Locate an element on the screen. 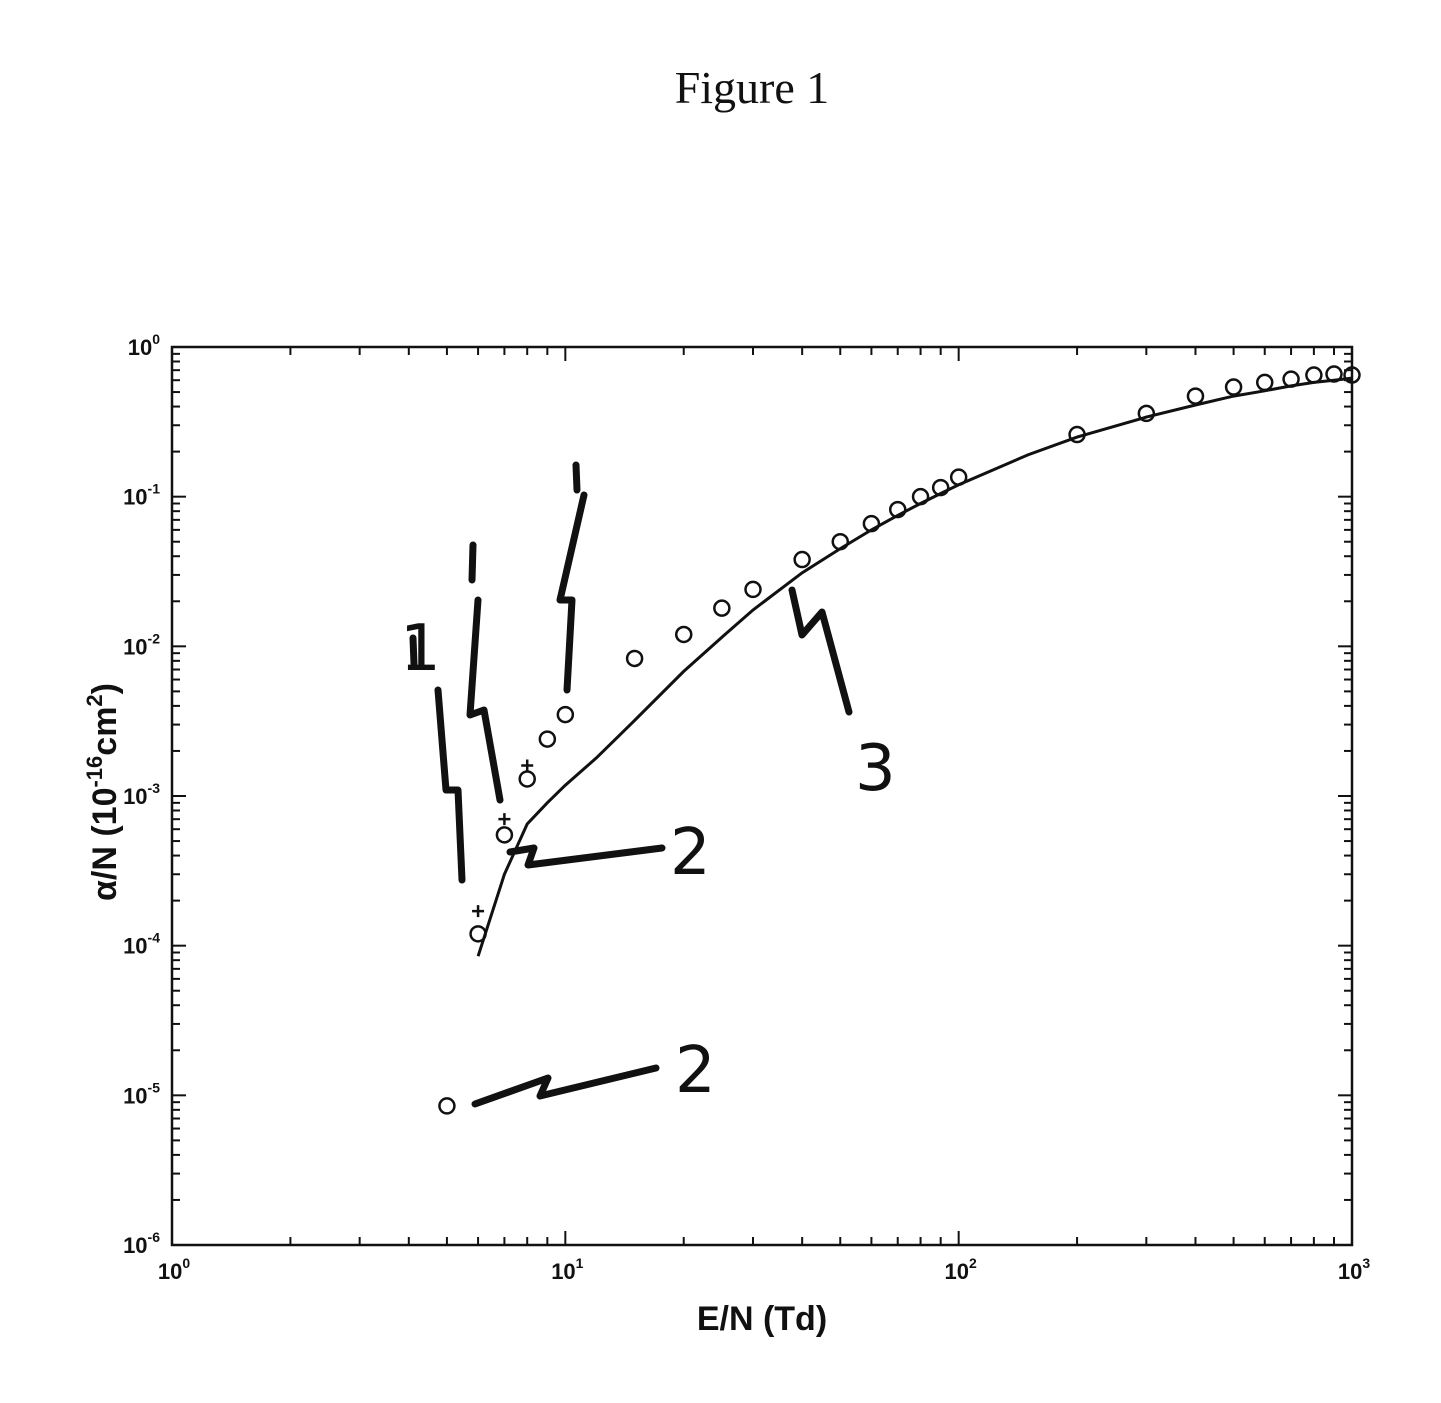  y-tick-label-exp: -2 is located at coordinates (154, 638).